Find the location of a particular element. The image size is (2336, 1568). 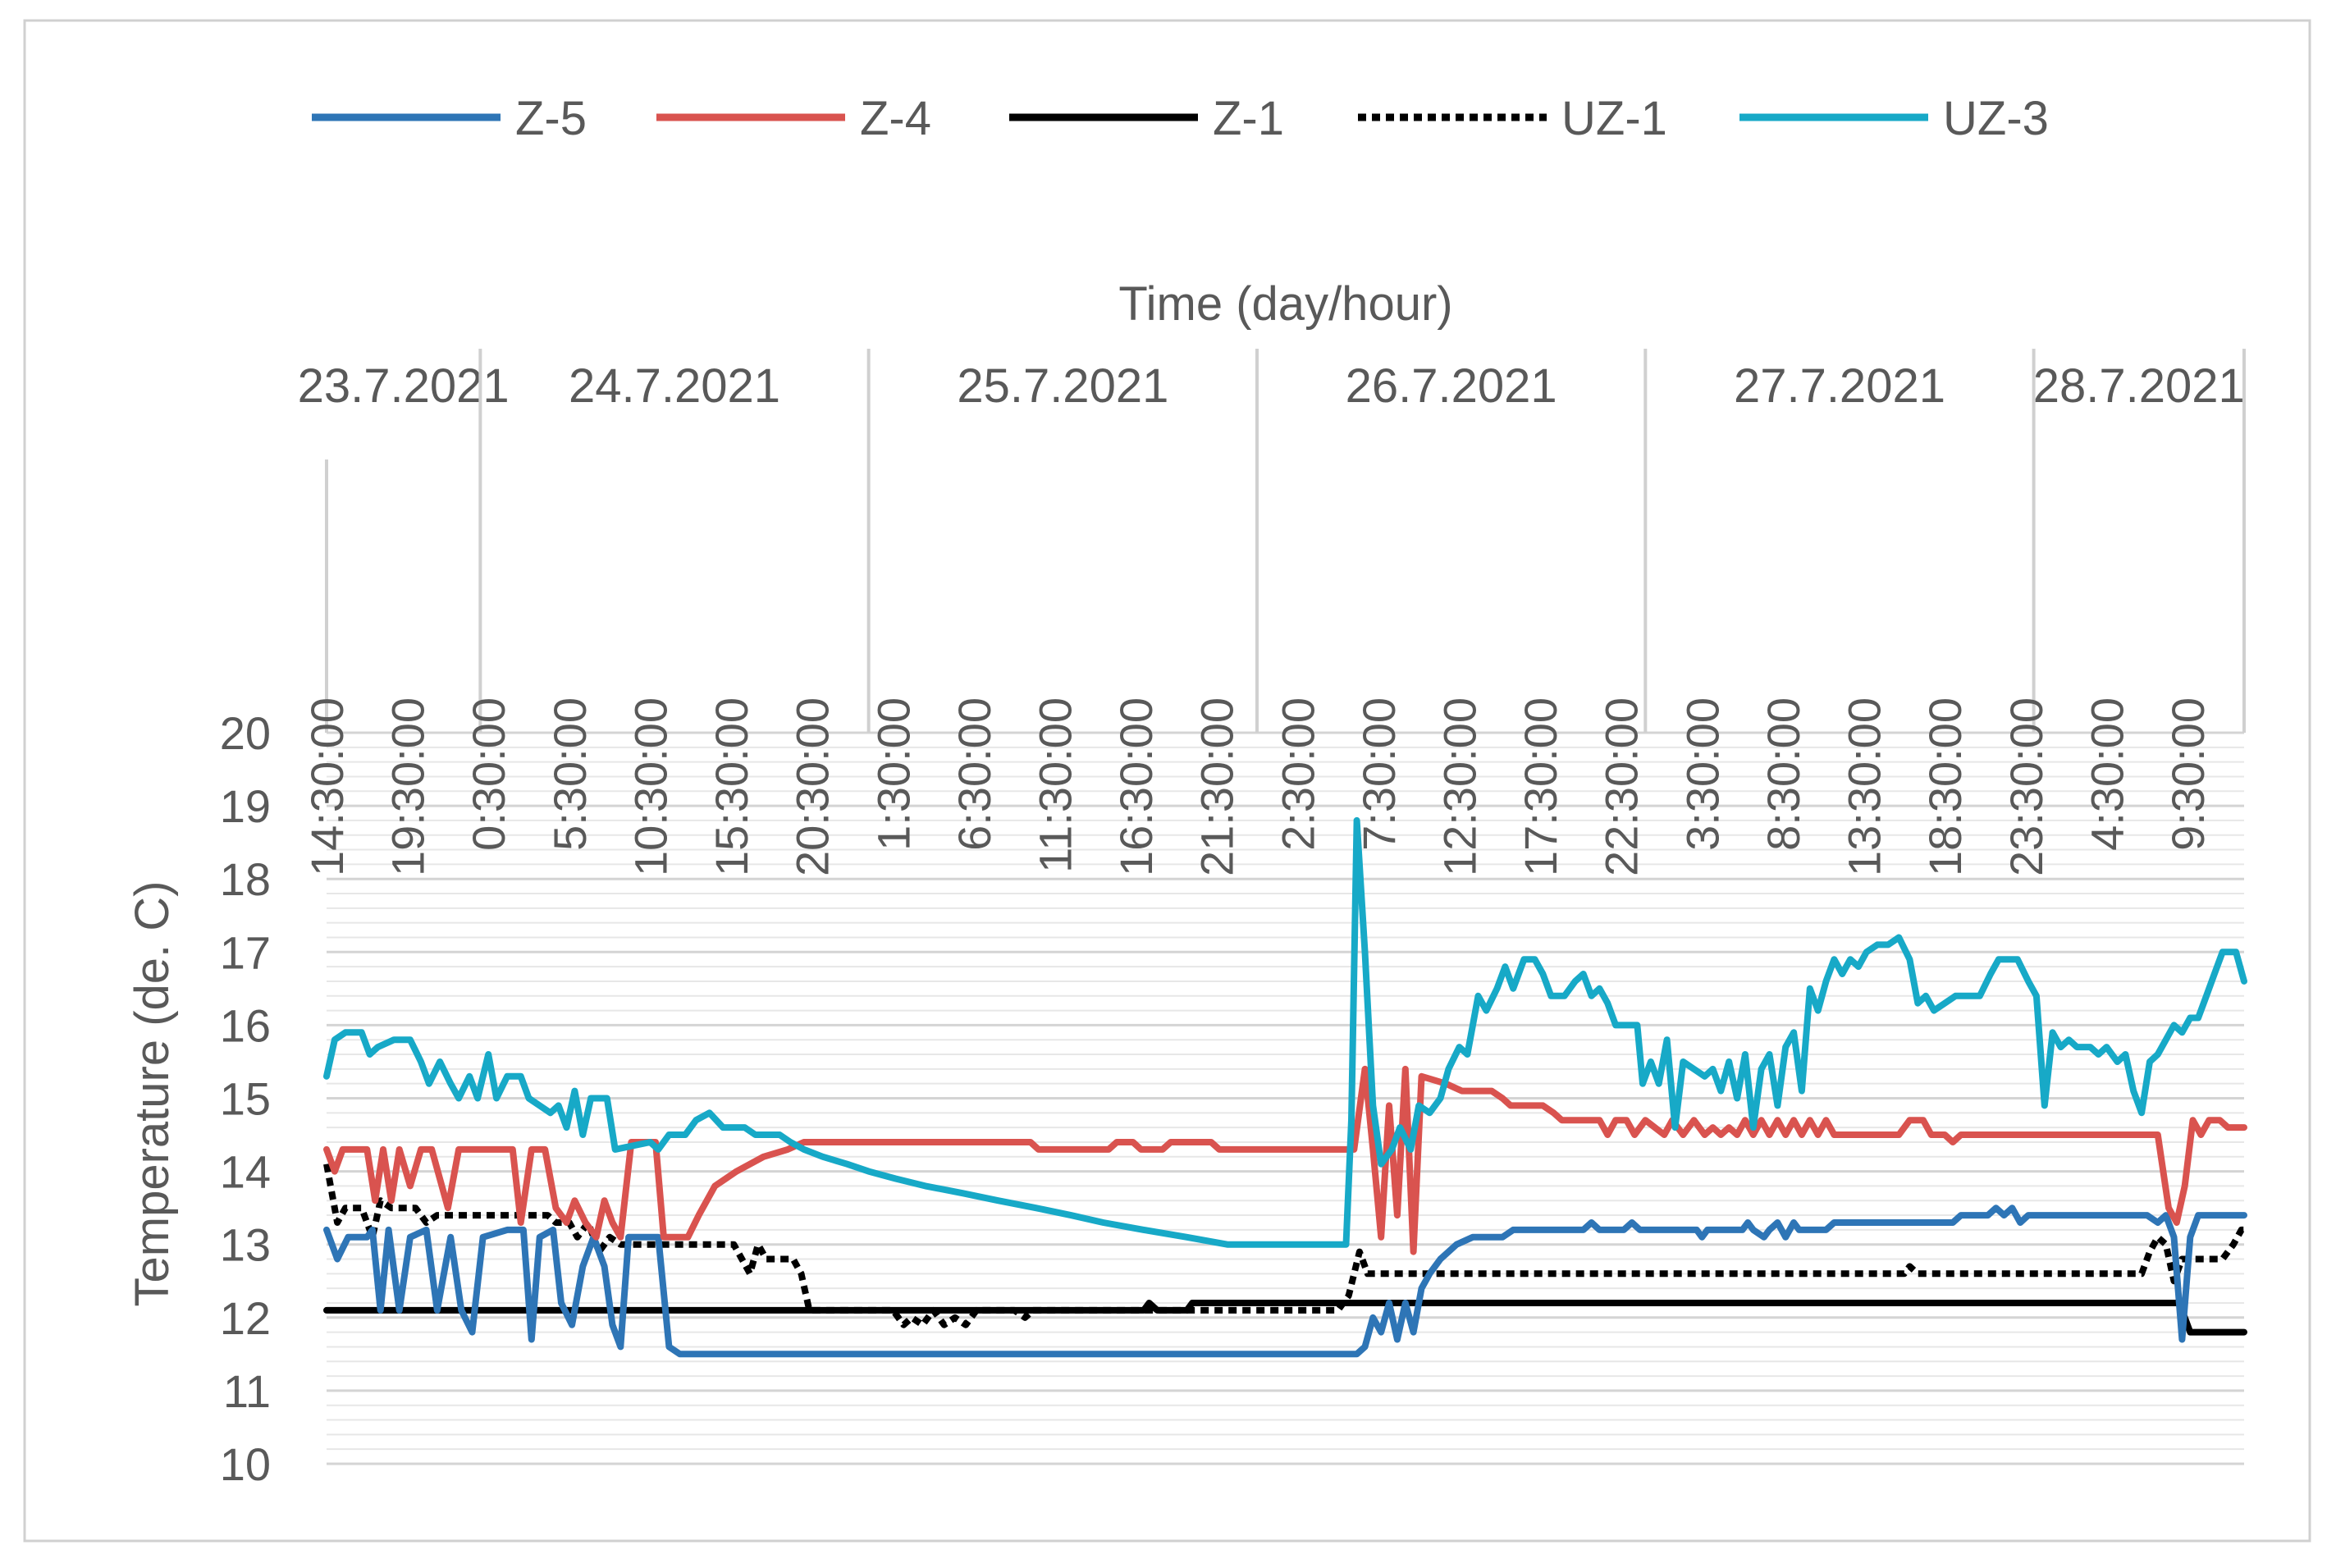

x-tick-label: 12:30:00 is located at coordinates (1460, 786).